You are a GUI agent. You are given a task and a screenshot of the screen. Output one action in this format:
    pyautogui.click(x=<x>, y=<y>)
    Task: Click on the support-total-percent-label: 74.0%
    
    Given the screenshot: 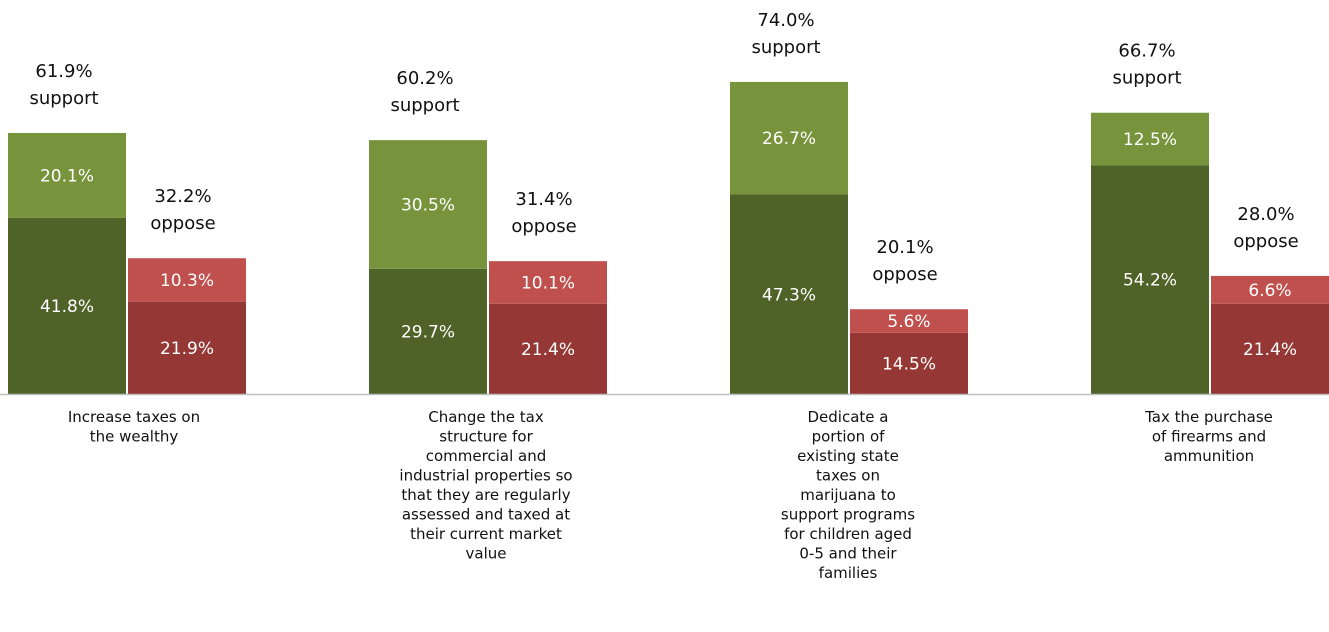 What is the action you would take?
    pyautogui.click(x=785, y=20)
    